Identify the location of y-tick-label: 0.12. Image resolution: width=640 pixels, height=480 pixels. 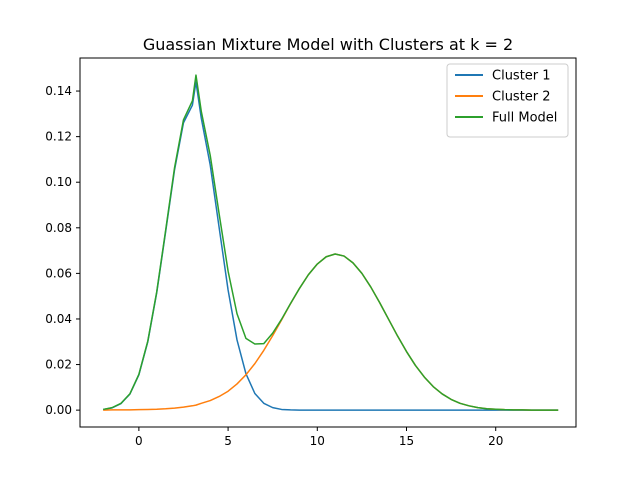
(58, 137).